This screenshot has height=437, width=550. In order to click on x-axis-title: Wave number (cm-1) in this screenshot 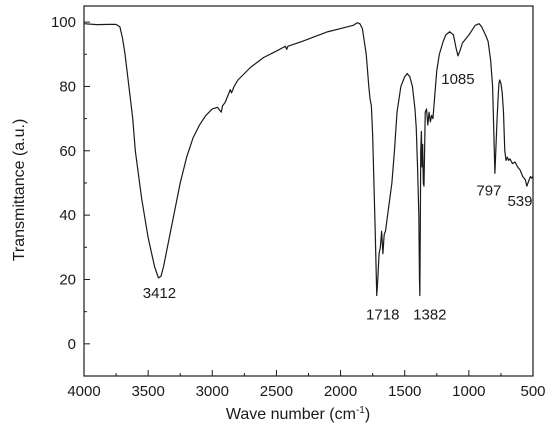, I will do `click(298, 414)`.